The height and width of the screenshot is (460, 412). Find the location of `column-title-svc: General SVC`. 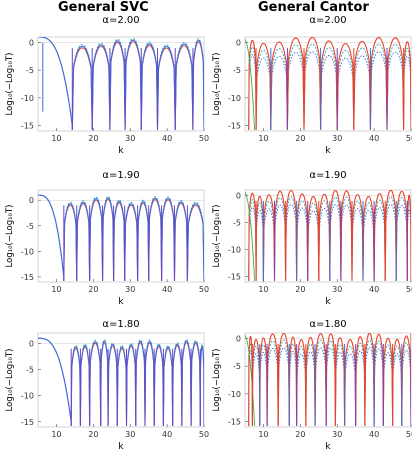

column-title-svc: General SVC is located at coordinates (103, 7).